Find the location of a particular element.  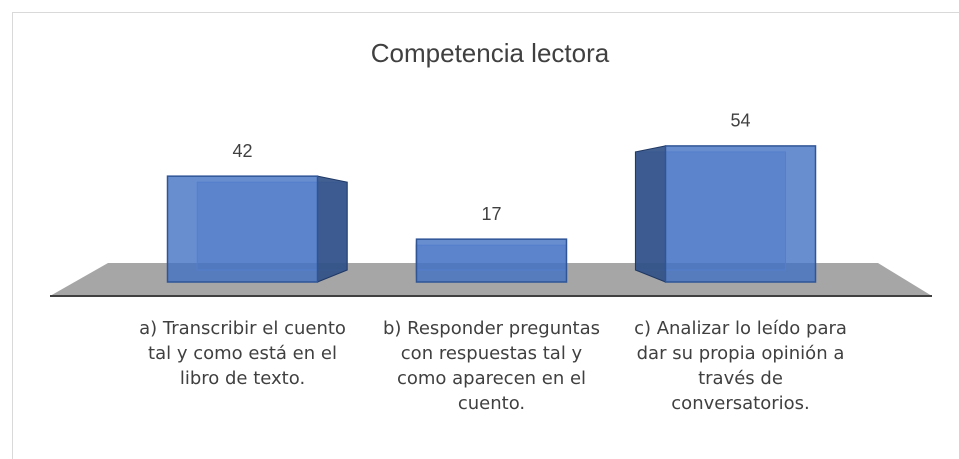

chart-title: Competencia lectora is located at coordinates (490, 53).